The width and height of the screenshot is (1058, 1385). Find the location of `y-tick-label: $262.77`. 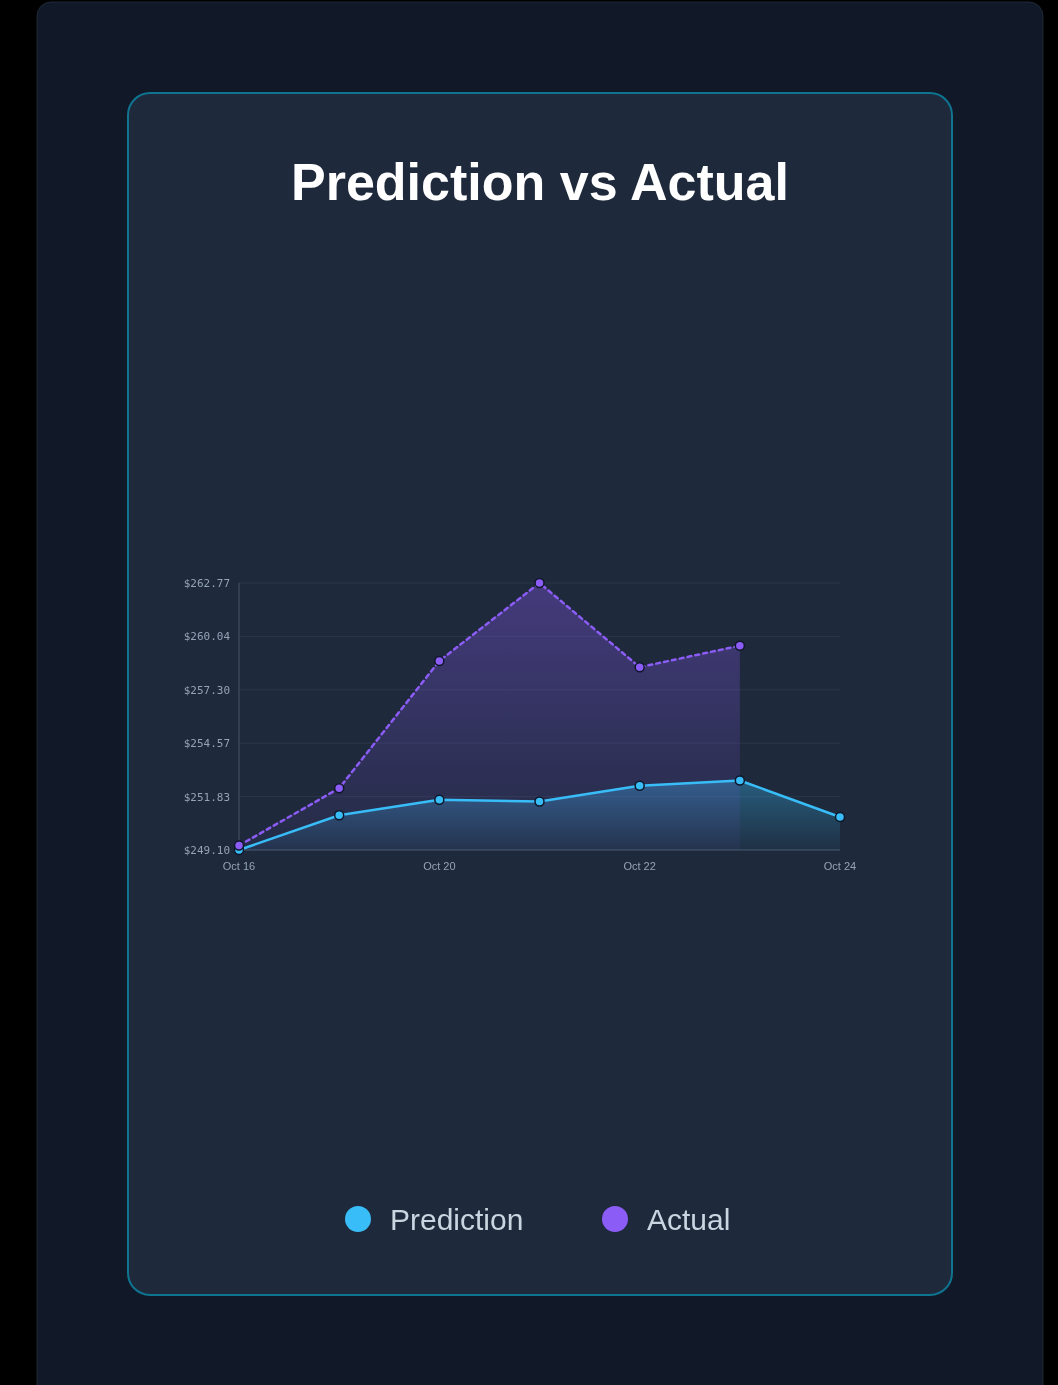

y-tick-label: $262.77 is located at coordinates (206, 583).